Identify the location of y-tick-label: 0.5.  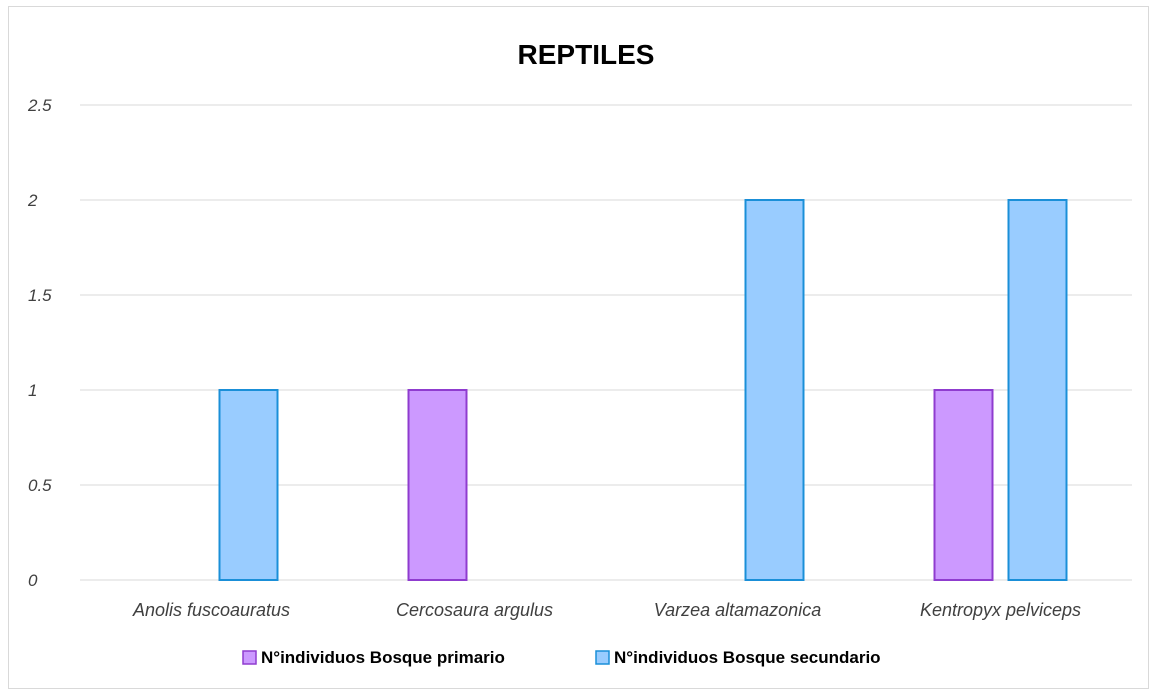
(40, 485).